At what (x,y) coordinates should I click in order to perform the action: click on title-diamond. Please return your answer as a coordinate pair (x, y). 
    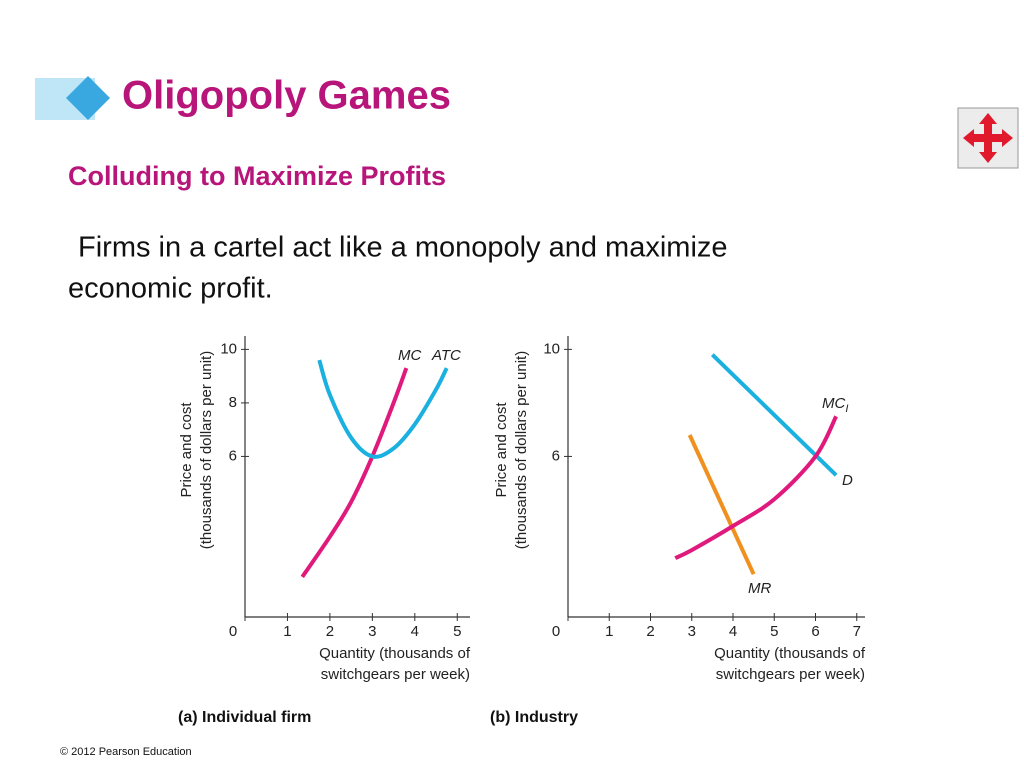
    Looking at the image, I should click on (88, 98).